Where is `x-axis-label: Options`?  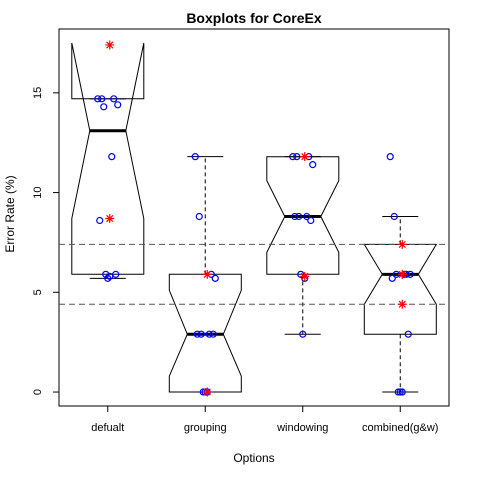 x-axis-label: Options is located at coordinates (253, 458).